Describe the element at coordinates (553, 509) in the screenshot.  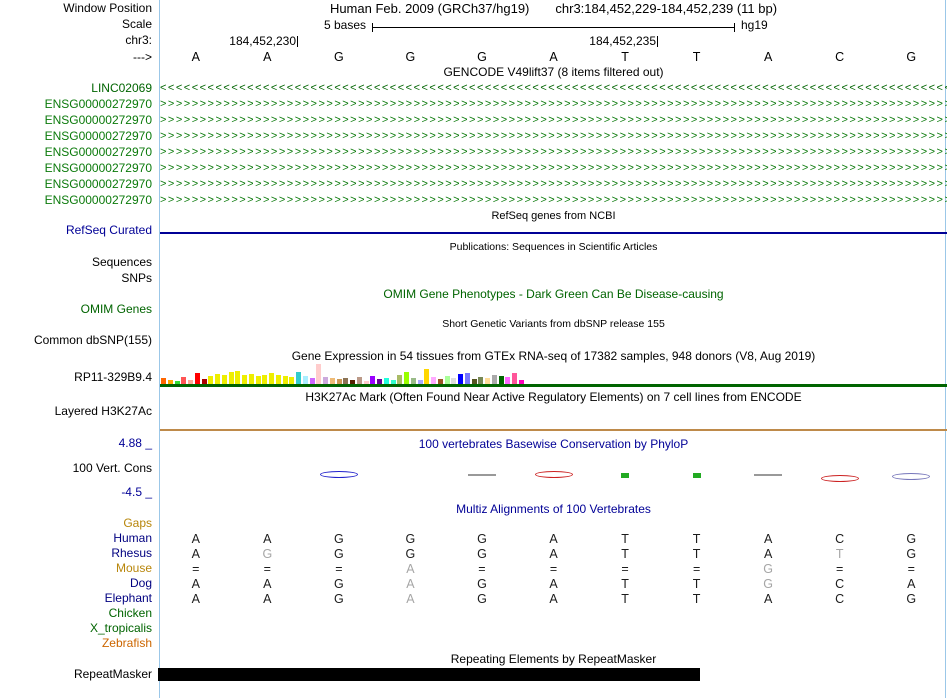
I see `multiz-track-title: Multiz Alignments of 100 Vertebrates` at that location.